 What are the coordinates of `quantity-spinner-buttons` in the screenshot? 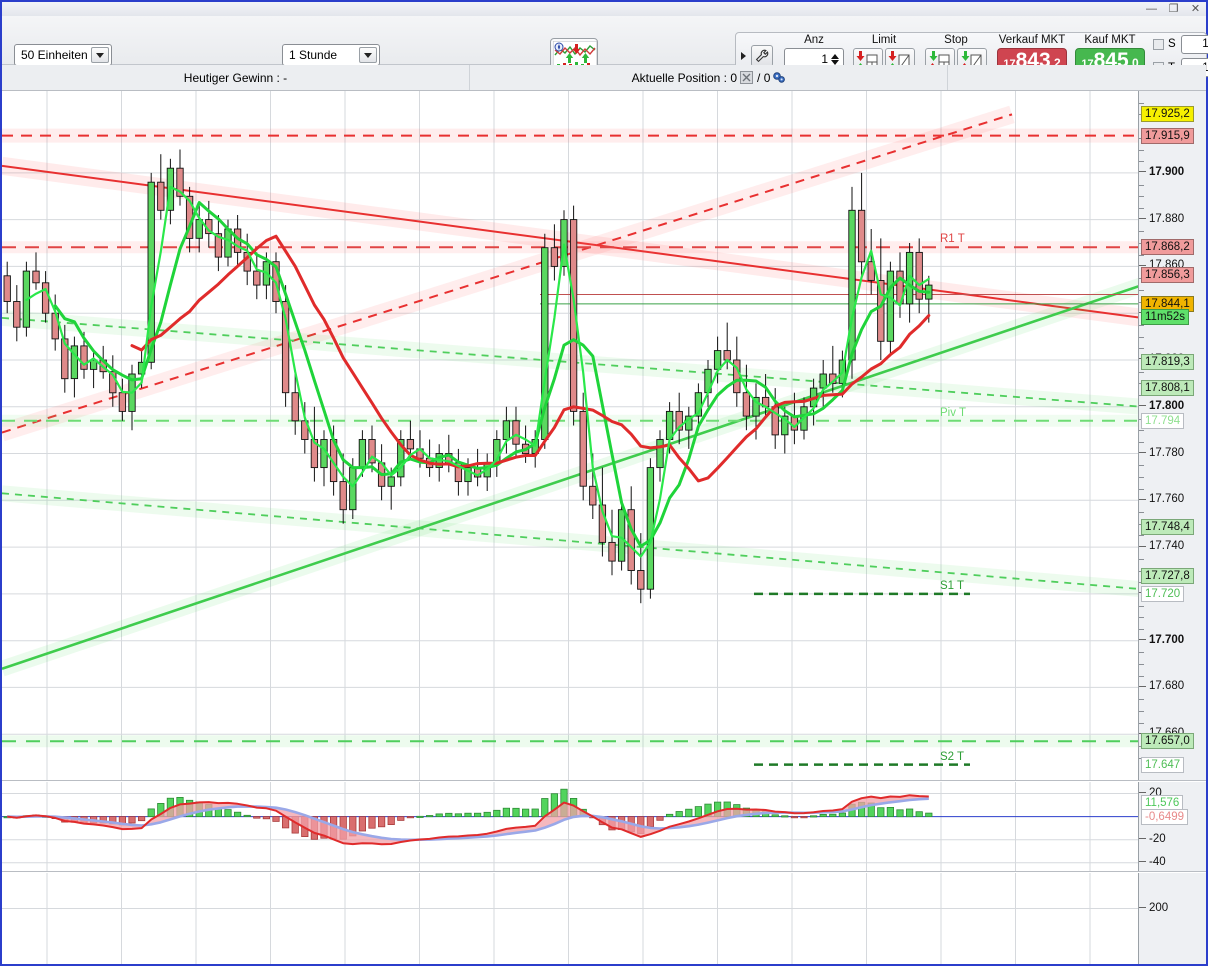 It's located at (837, 59).